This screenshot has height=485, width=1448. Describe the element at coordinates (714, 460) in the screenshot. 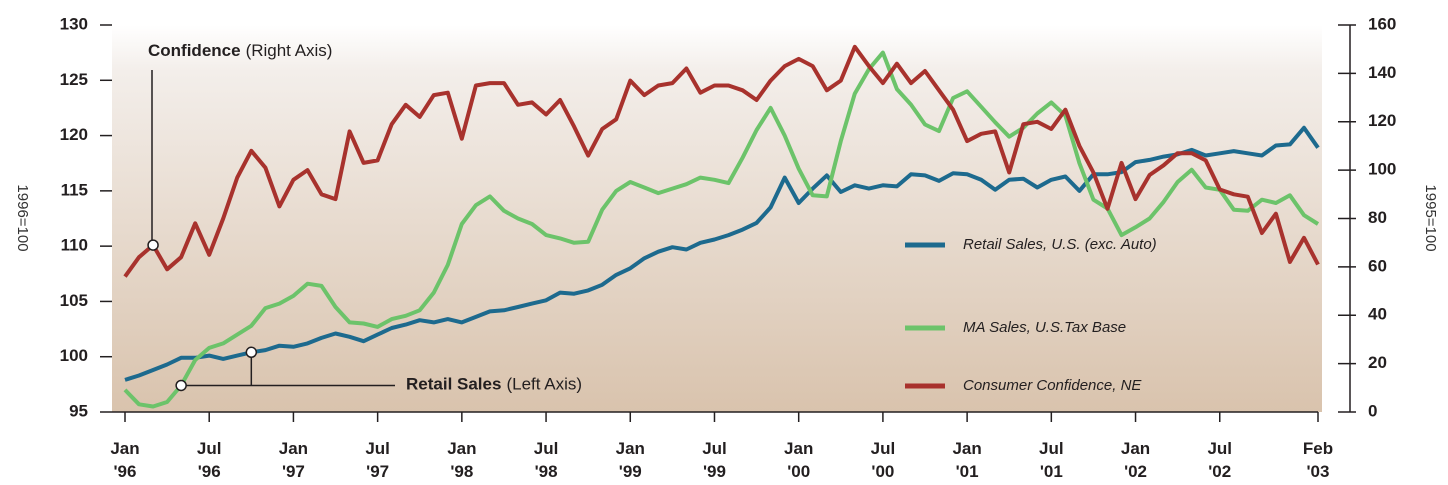

I see `x-tick-label: Jul '99` at that location.